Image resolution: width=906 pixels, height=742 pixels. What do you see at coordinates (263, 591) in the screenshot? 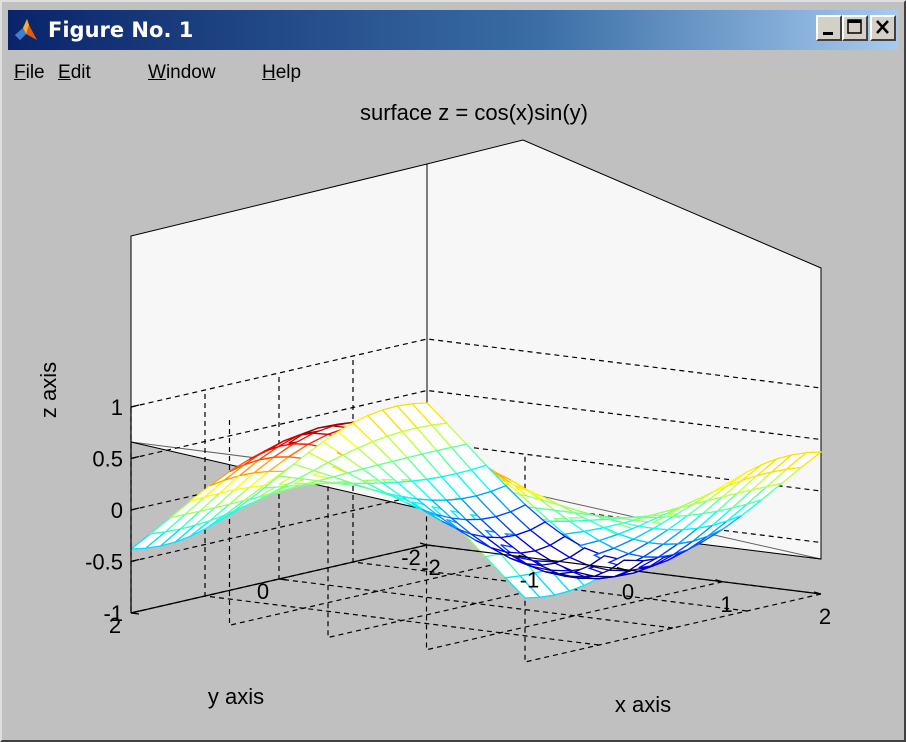
I see `y-tick-label: 0` at bounding box center [263, 591].